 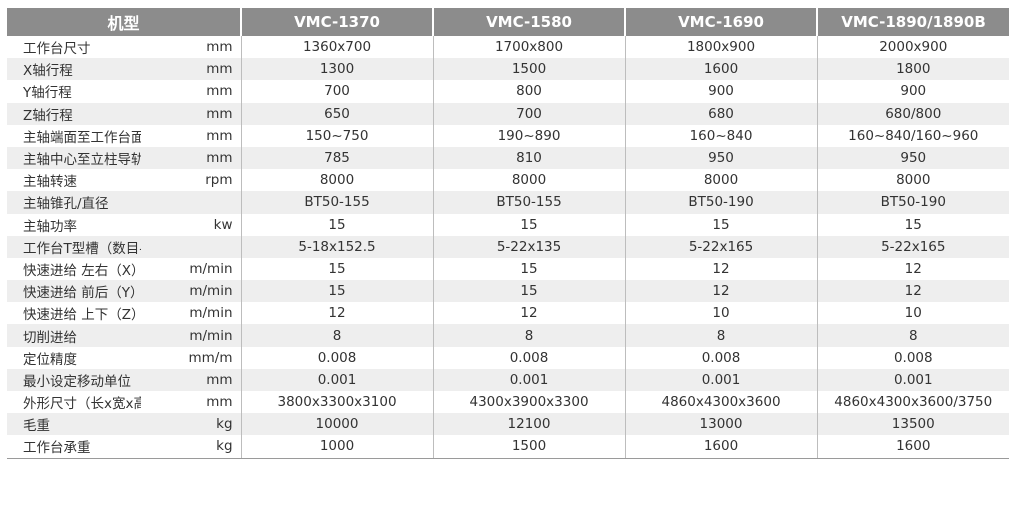 I want to click on spec-value: 680, so click(x=721, y=113).